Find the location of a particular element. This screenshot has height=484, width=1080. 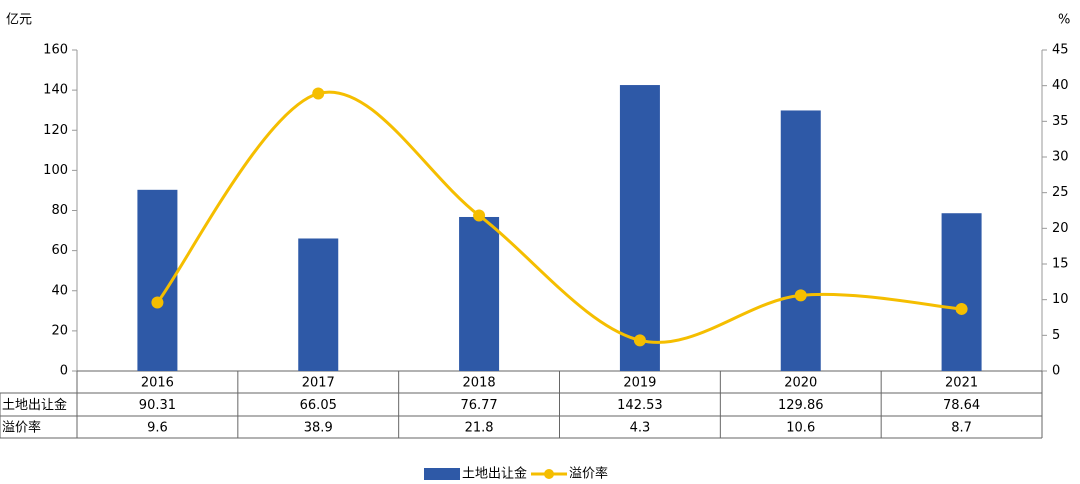

y2-tick-label: 5 is located at coordinates (1056, 335).